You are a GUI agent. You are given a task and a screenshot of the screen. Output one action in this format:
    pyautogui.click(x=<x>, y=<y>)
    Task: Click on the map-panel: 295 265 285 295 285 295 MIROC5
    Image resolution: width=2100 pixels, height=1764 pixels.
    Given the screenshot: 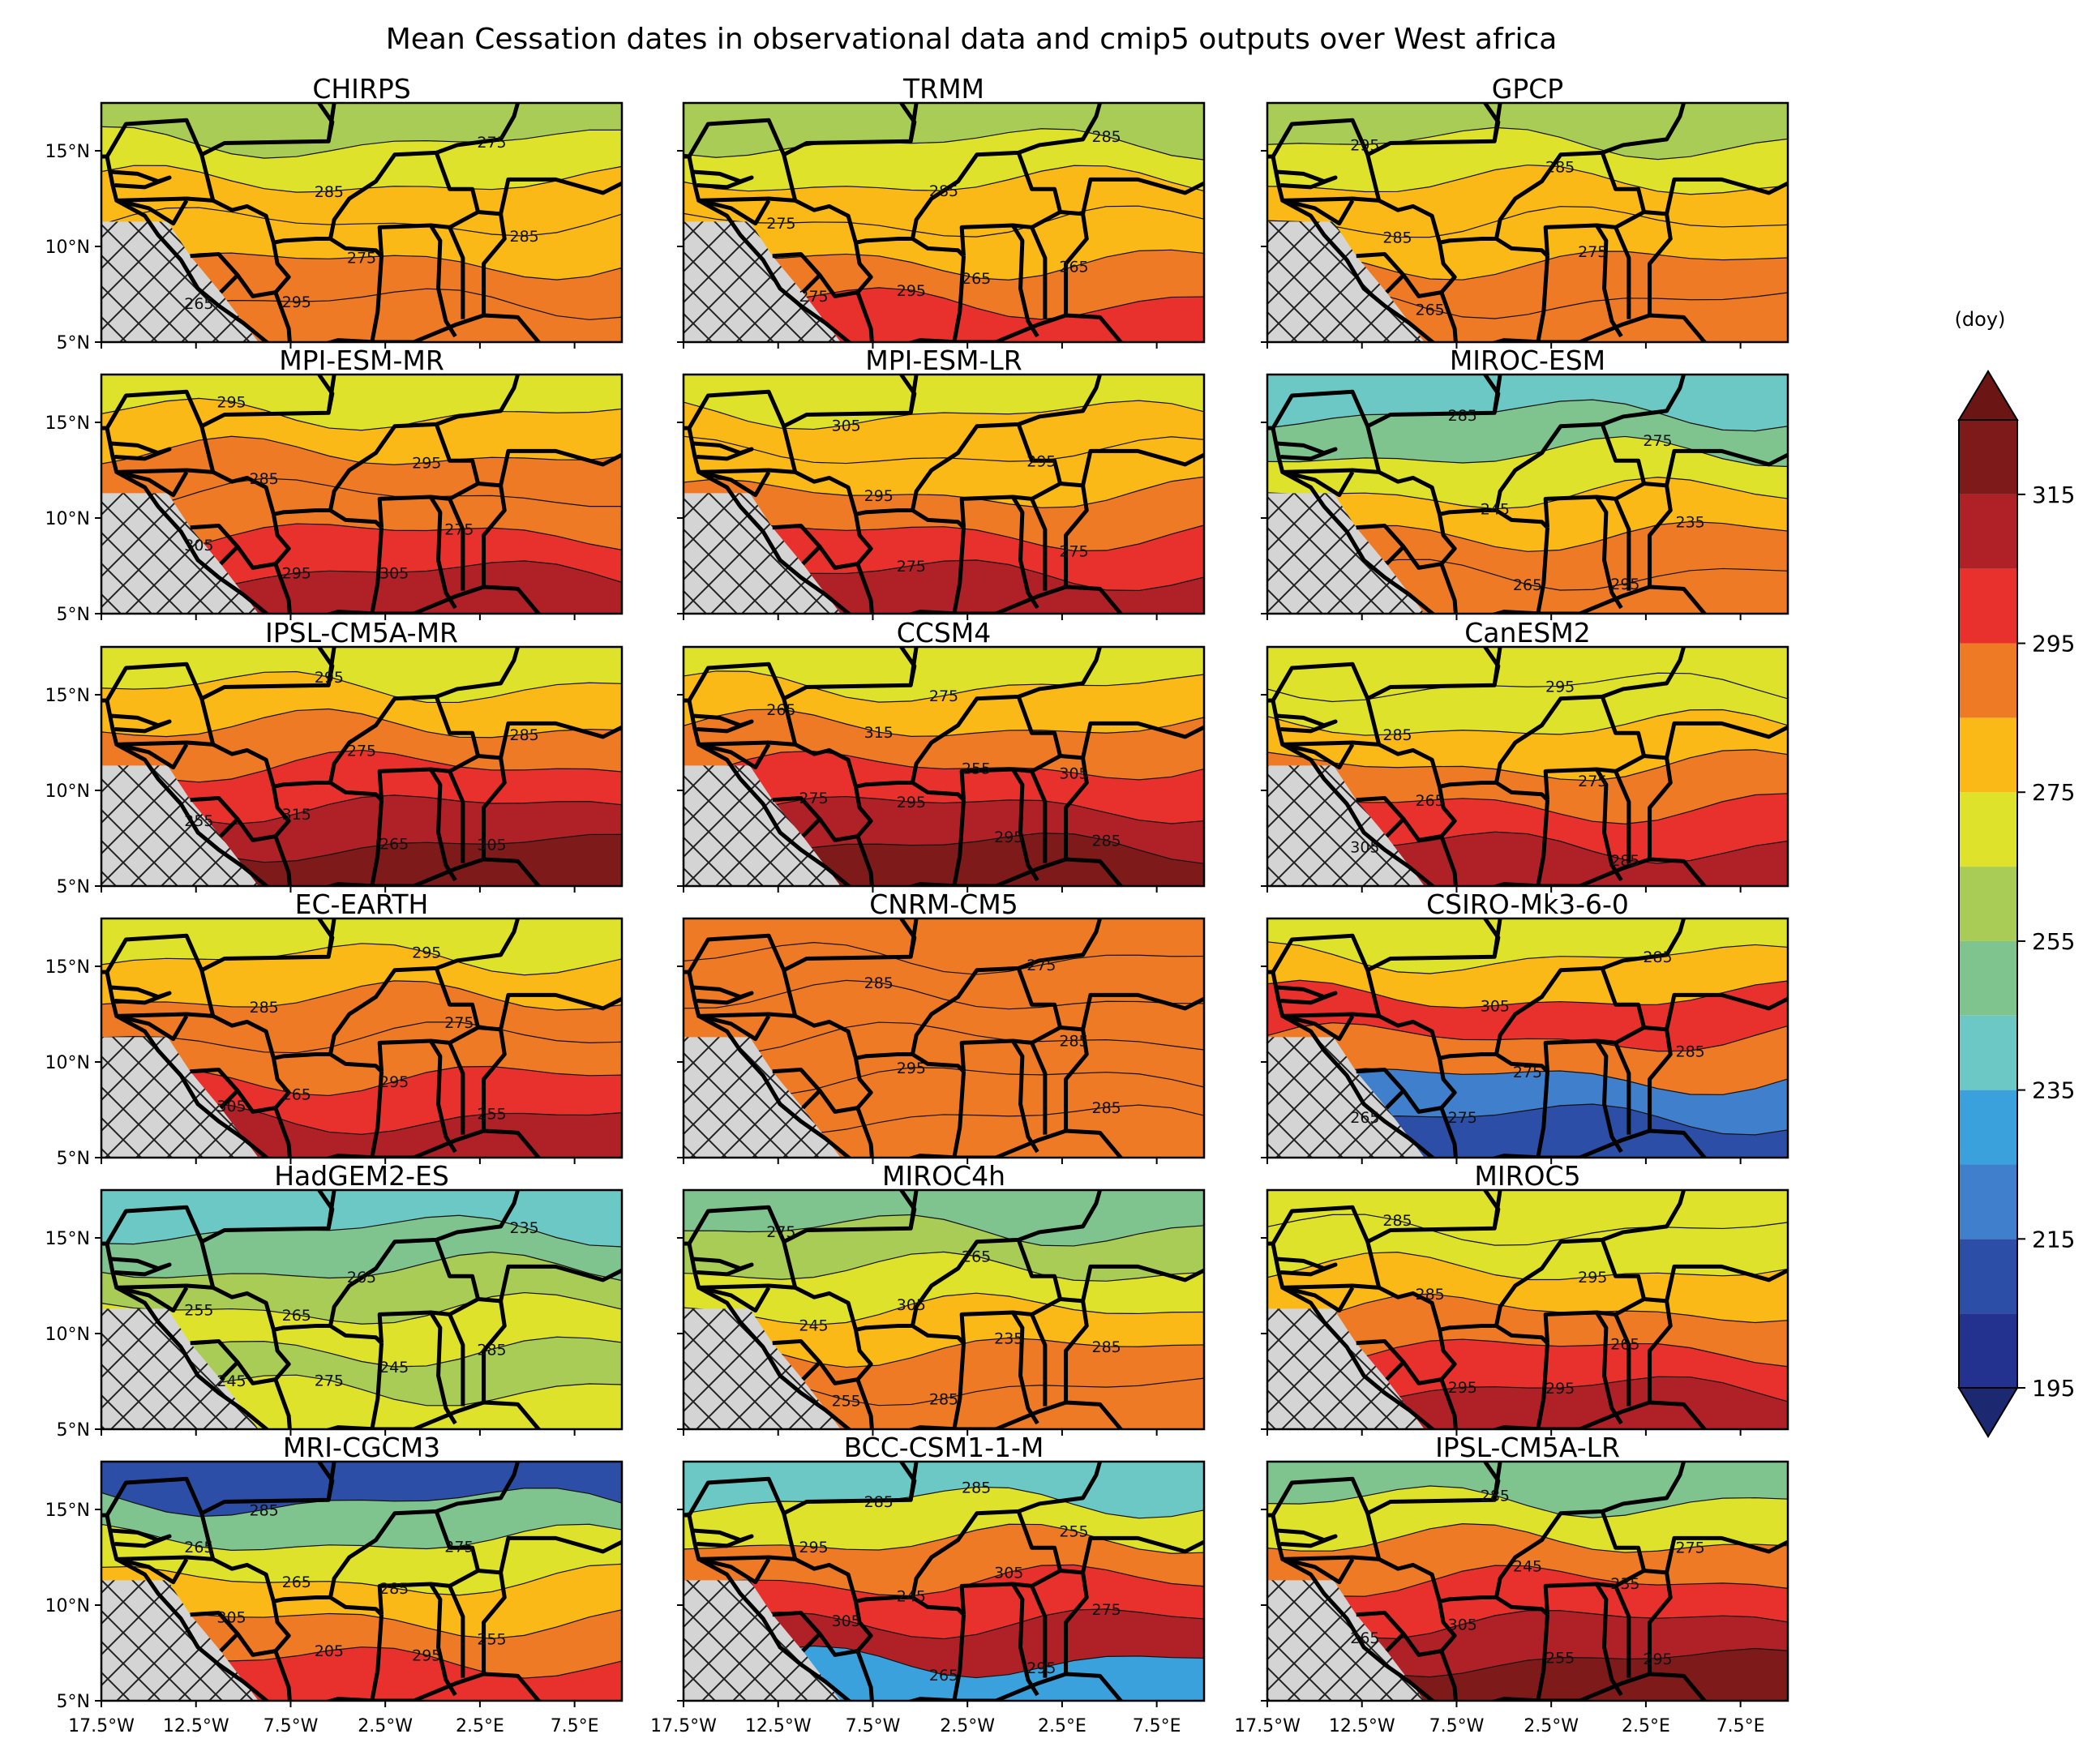 What is the action you would take?
    pyautogui.click(x=1525, y=1298)
    